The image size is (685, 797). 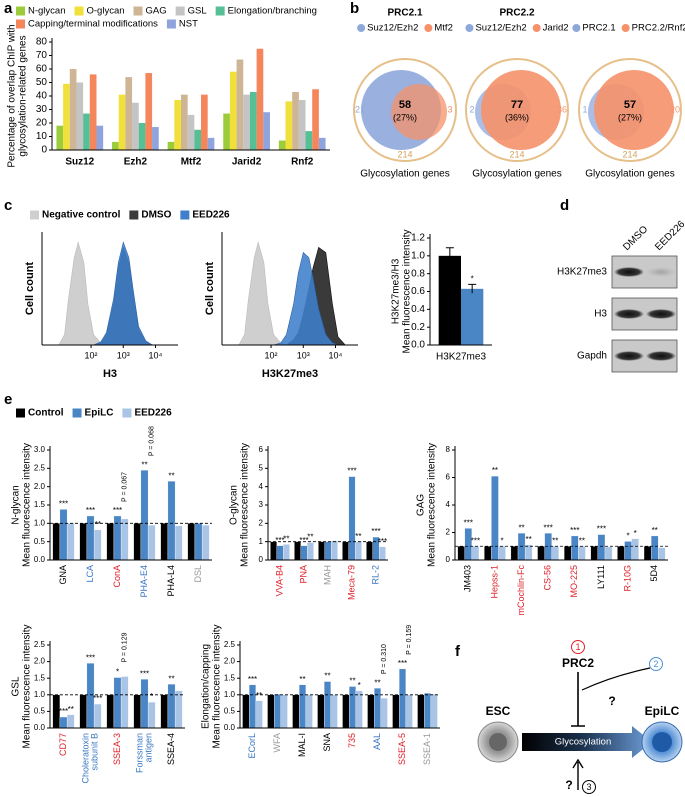 What do you see at coordinates (99, 413) in the screenshot?
I see `legend-label: EpiLC` at bounding box center [99, 413].